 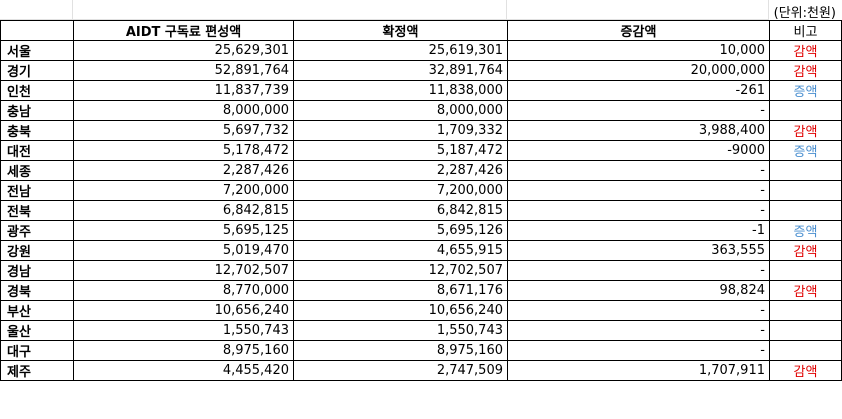 What do you see at coordinates (37, 330) in the screenshot?
I see `region-cell: 울산` at bounding box center [37, 330].